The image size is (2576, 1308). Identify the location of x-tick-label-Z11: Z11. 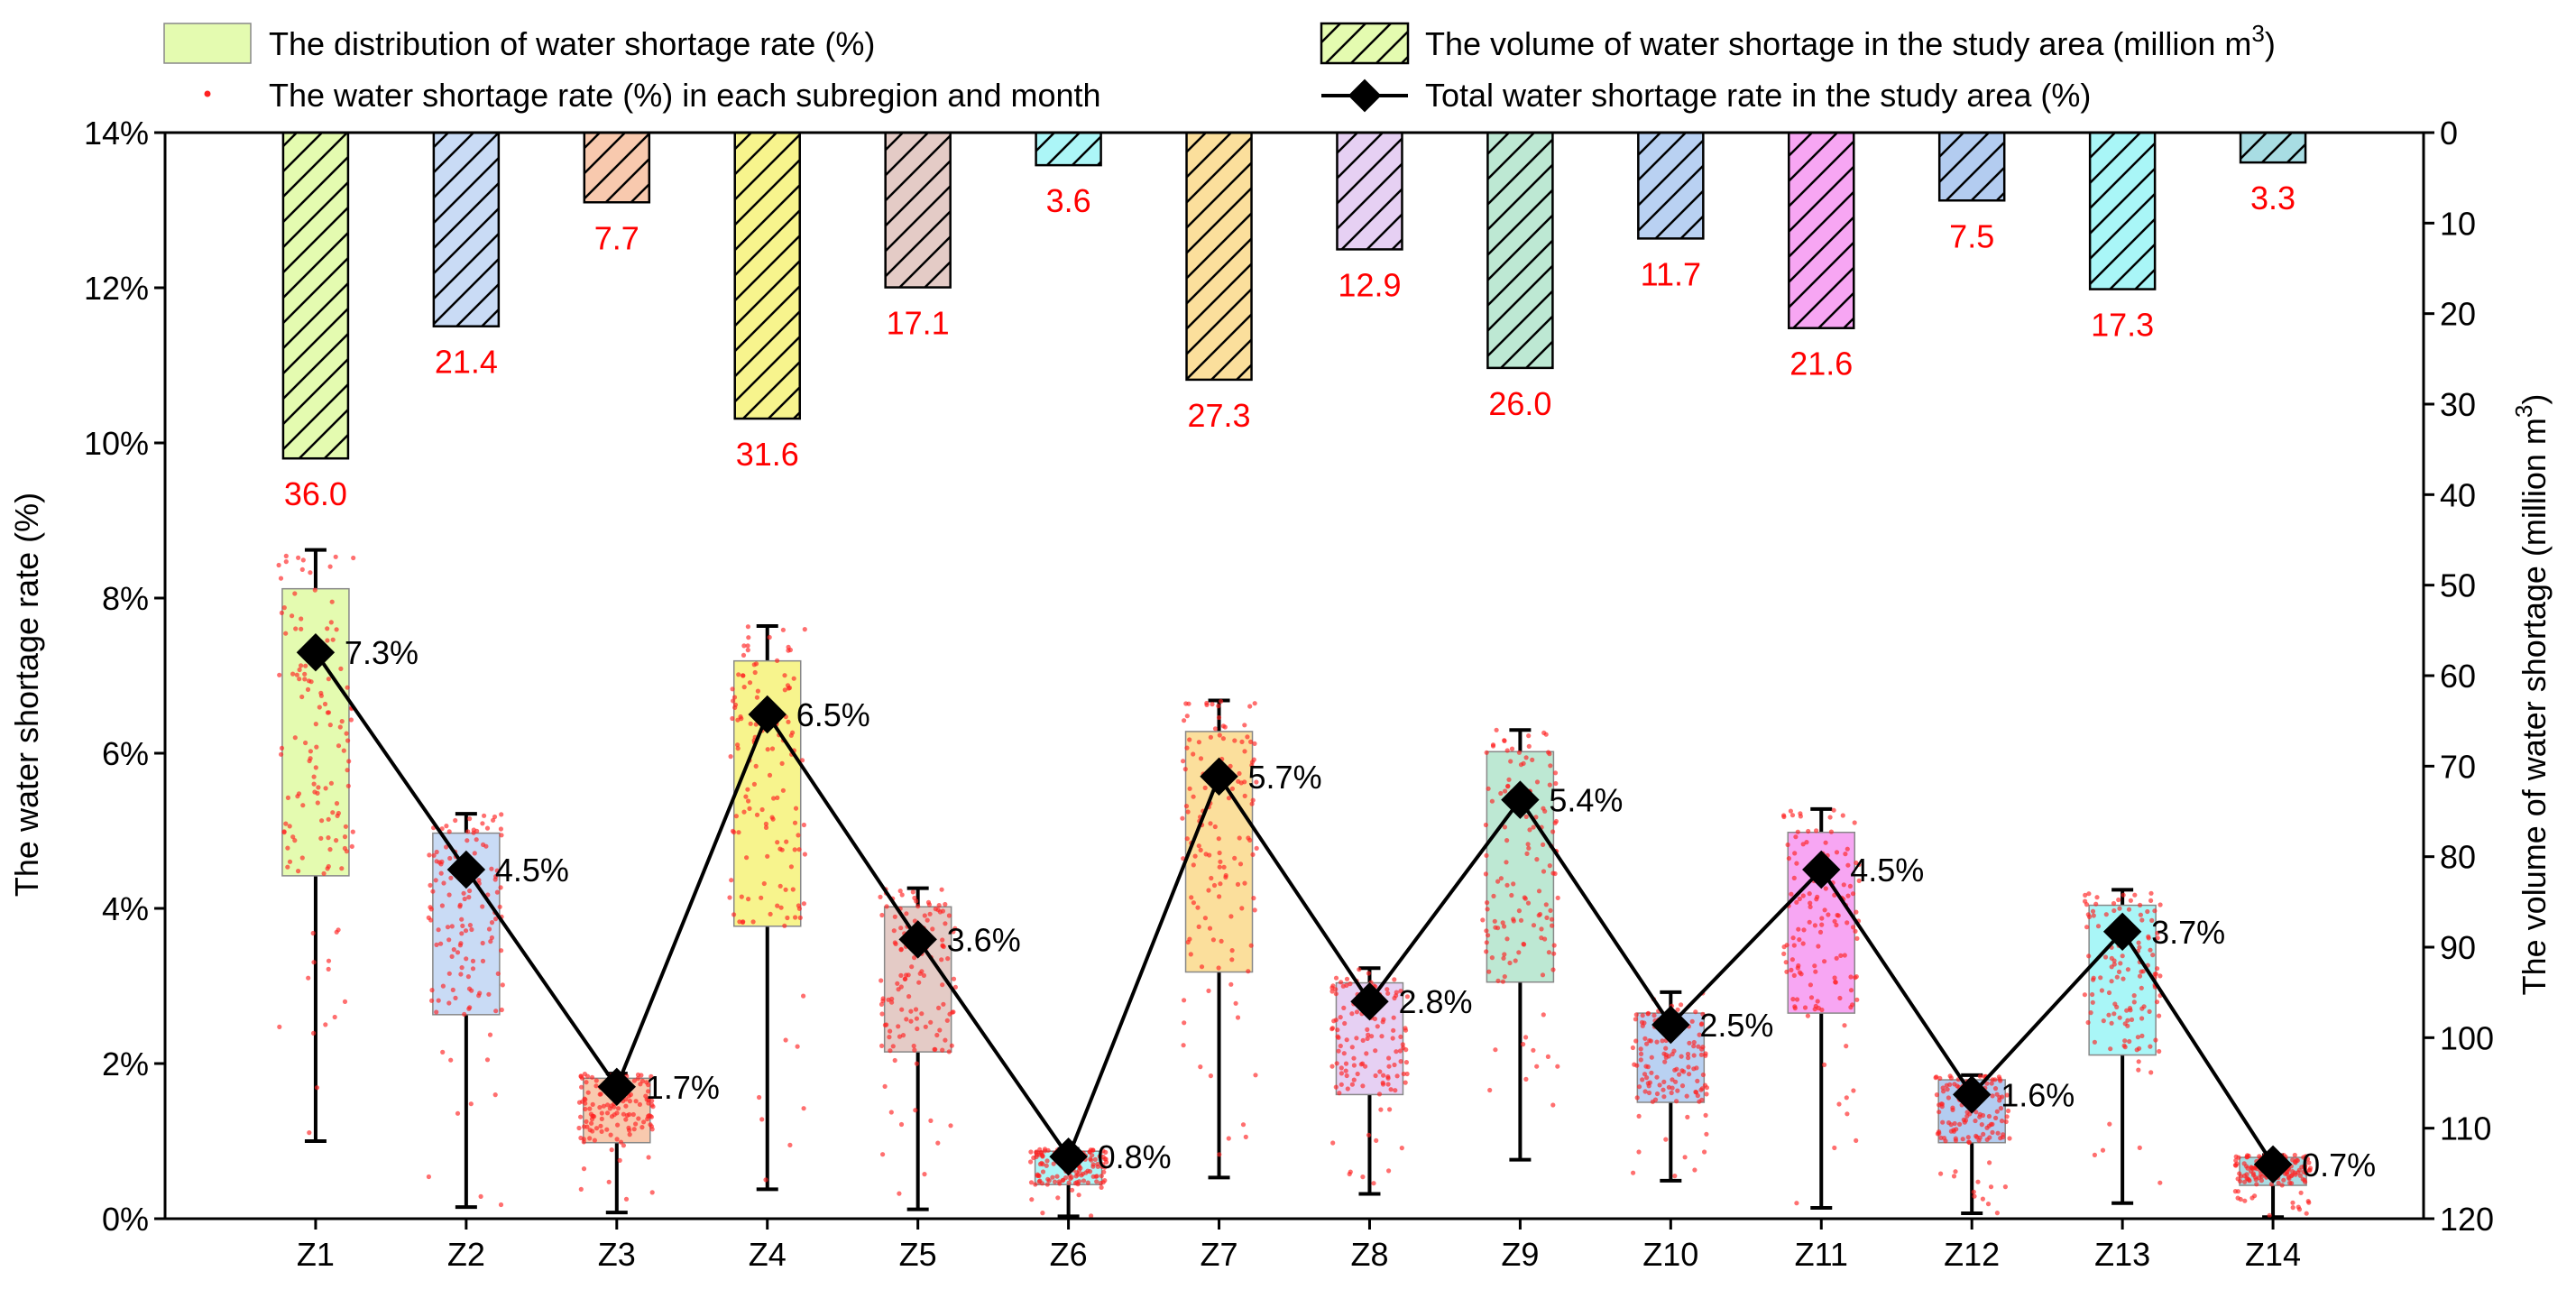
(1822, 1255).